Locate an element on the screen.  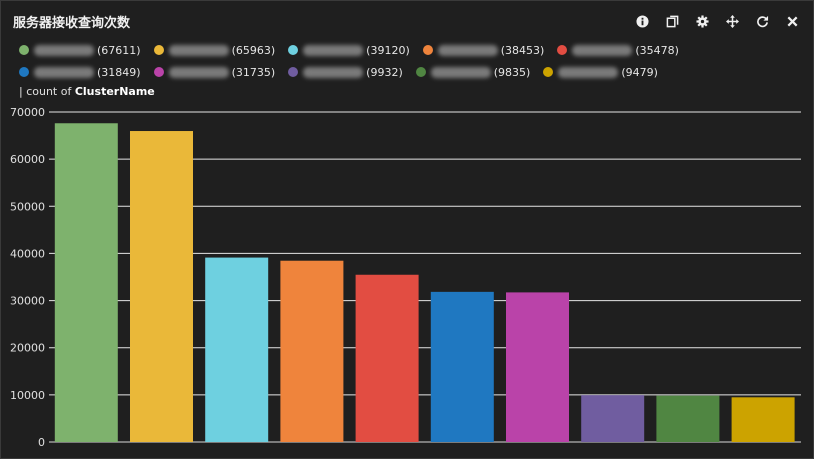
y-tick-label: 20000 is located at coordinates (27, 348).